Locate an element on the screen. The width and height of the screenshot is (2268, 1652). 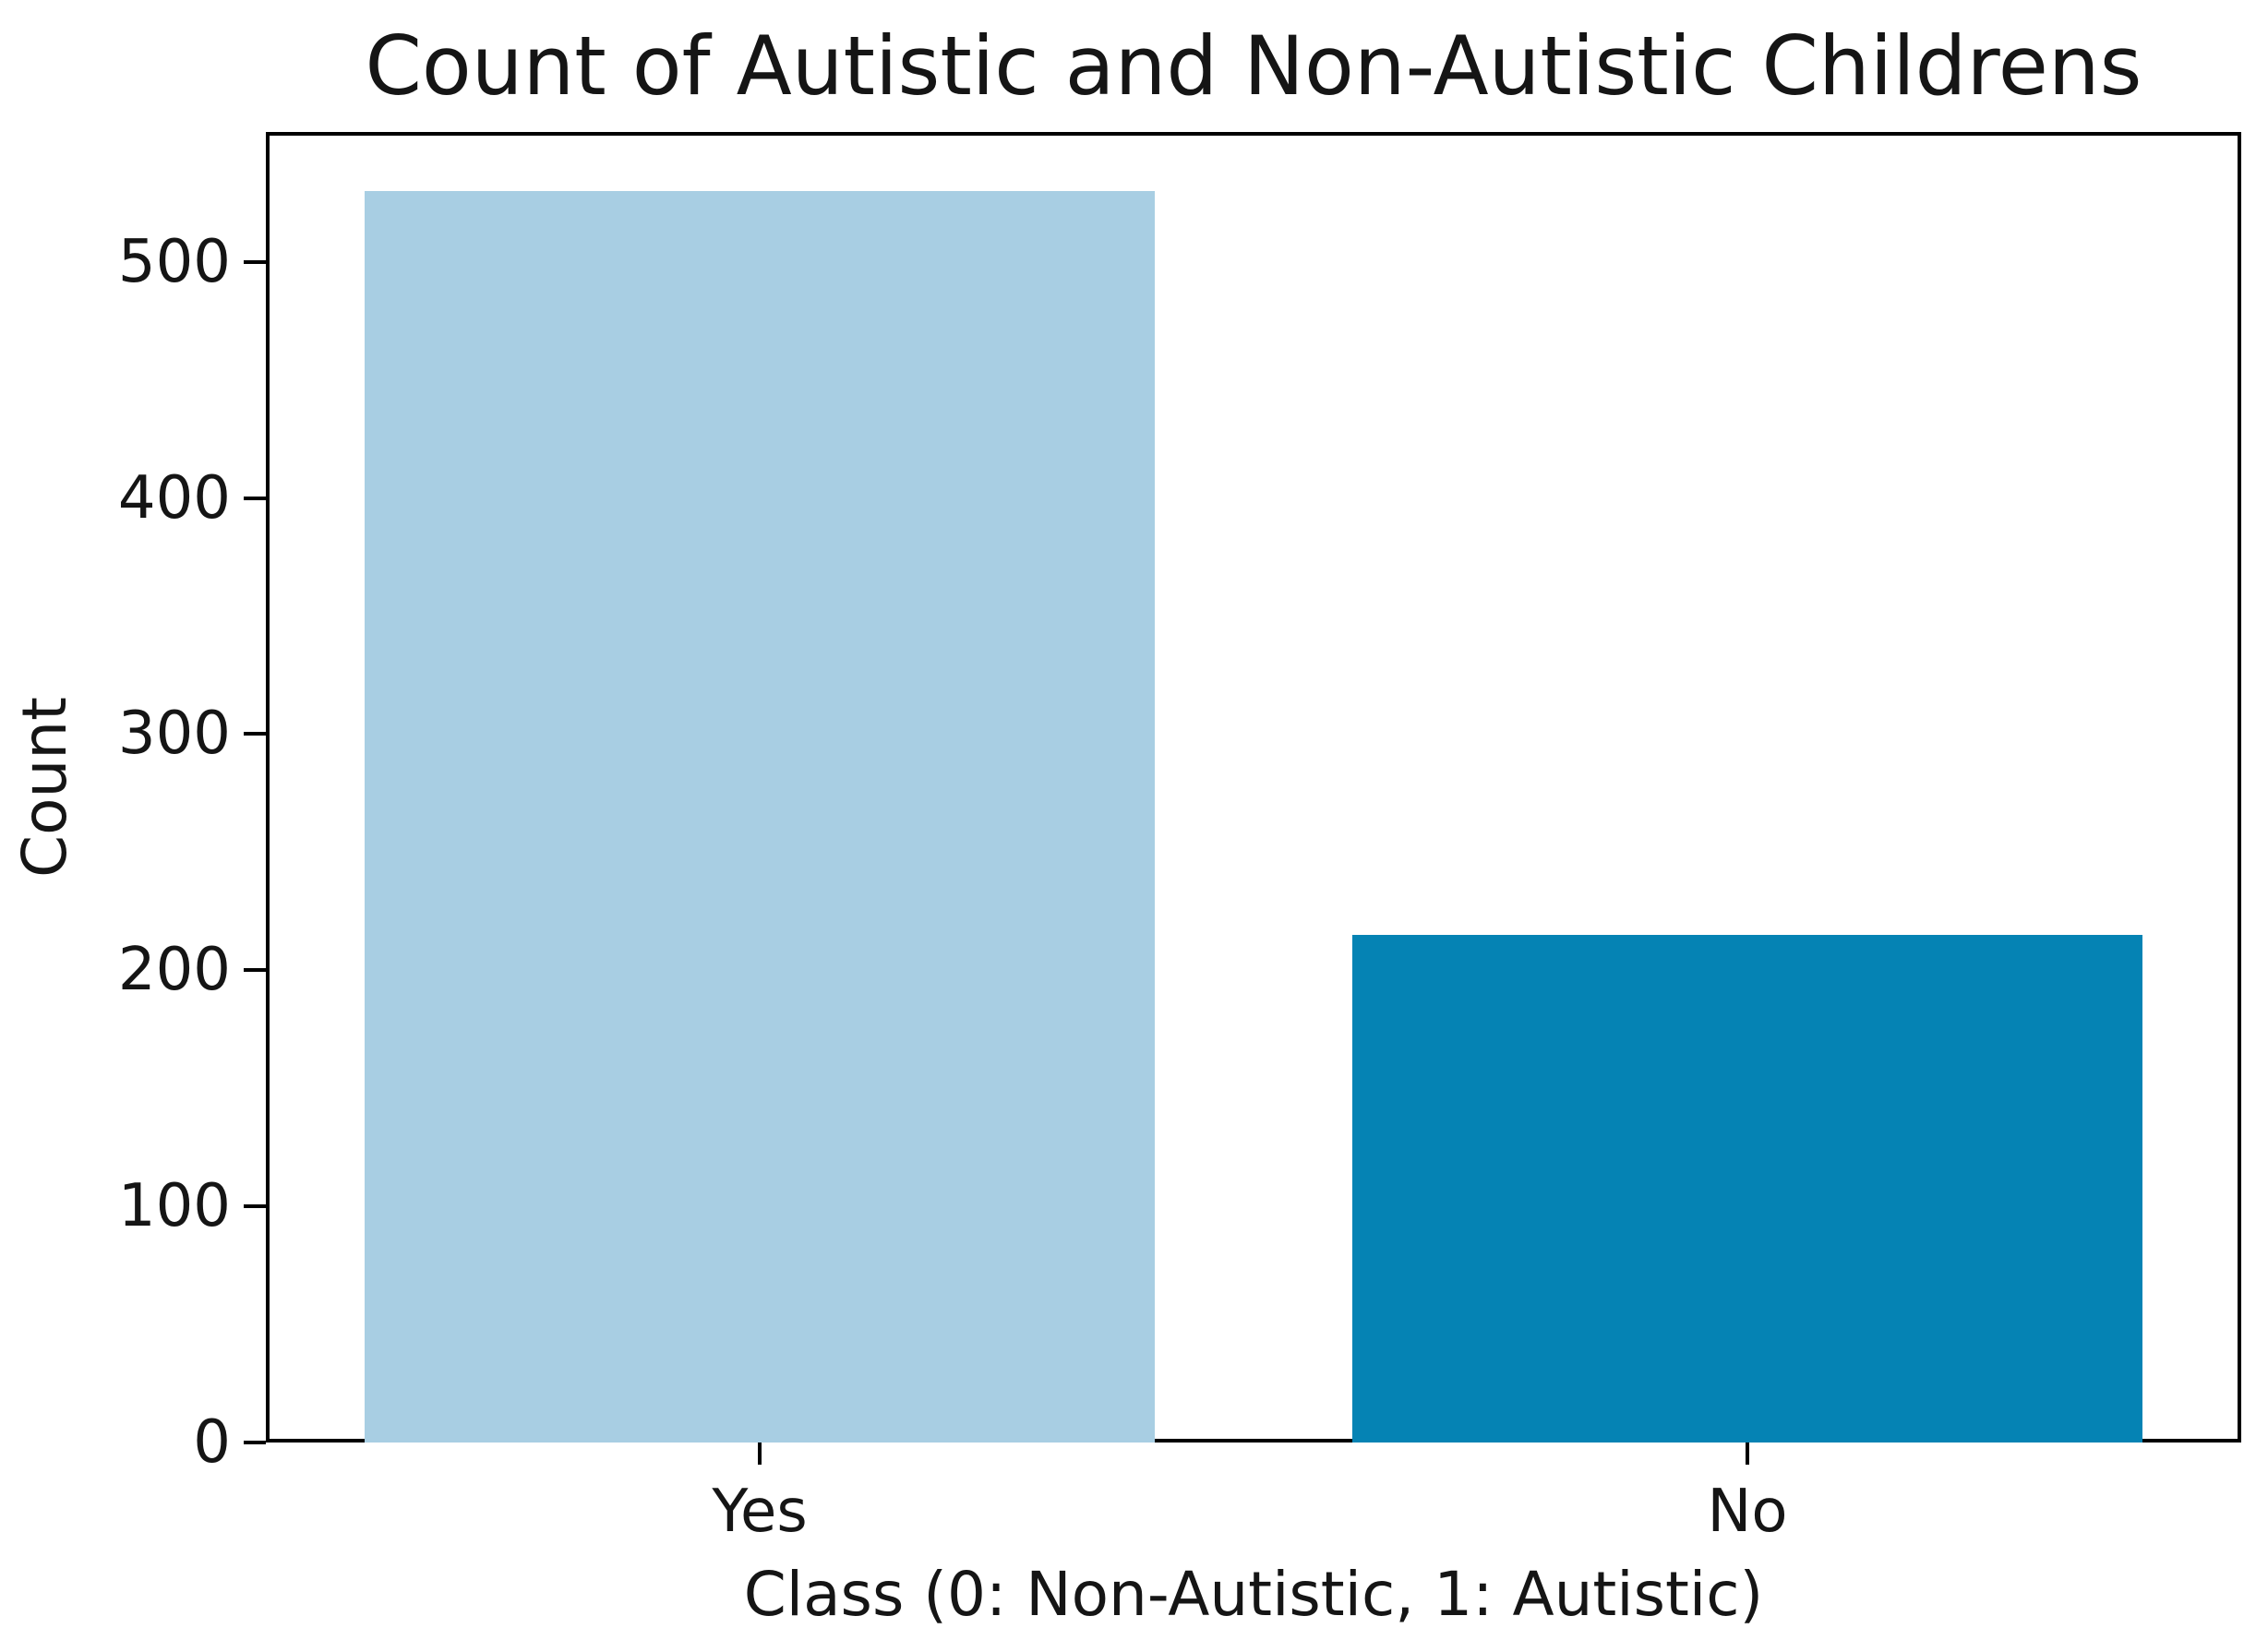
y-tick-label-100: 100 is located at coordinates (174, 1206).